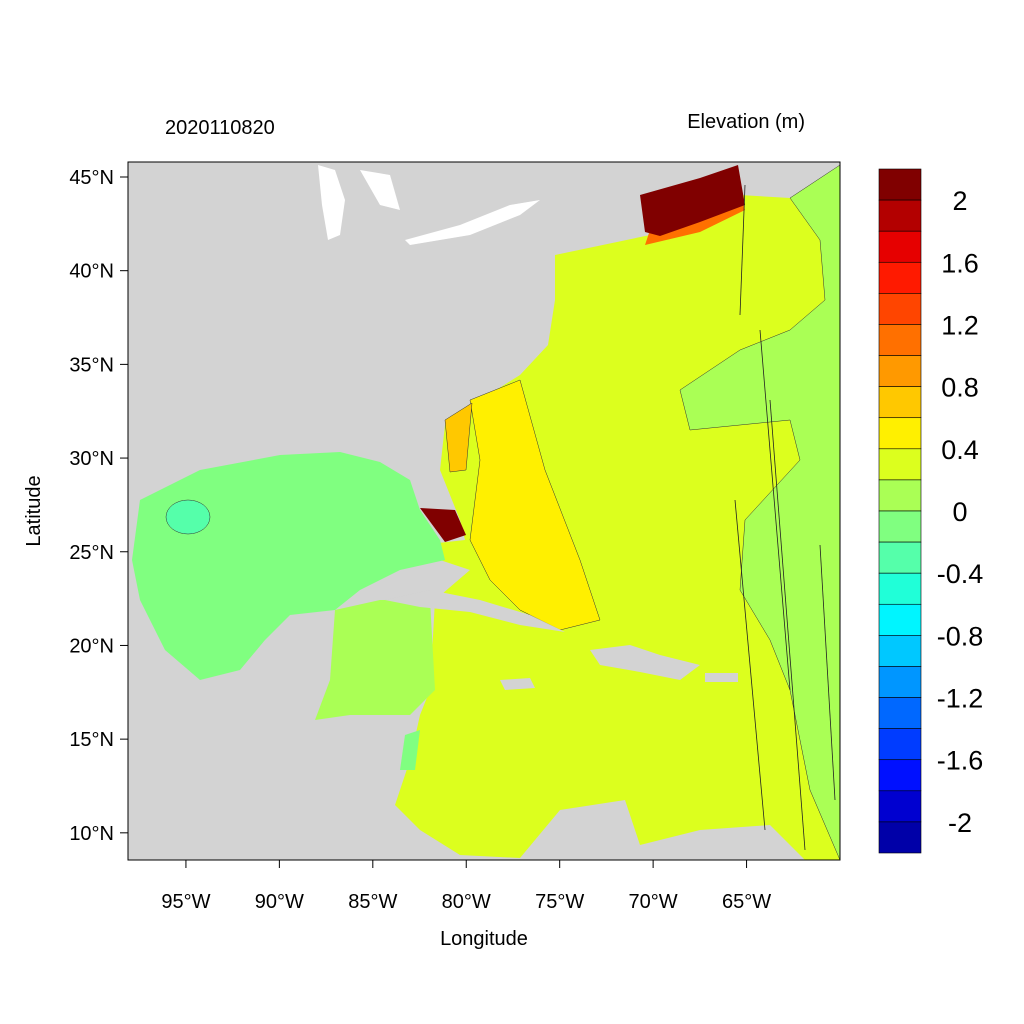  I want to click on y-tick-label: 25°N, so click(91, 553).